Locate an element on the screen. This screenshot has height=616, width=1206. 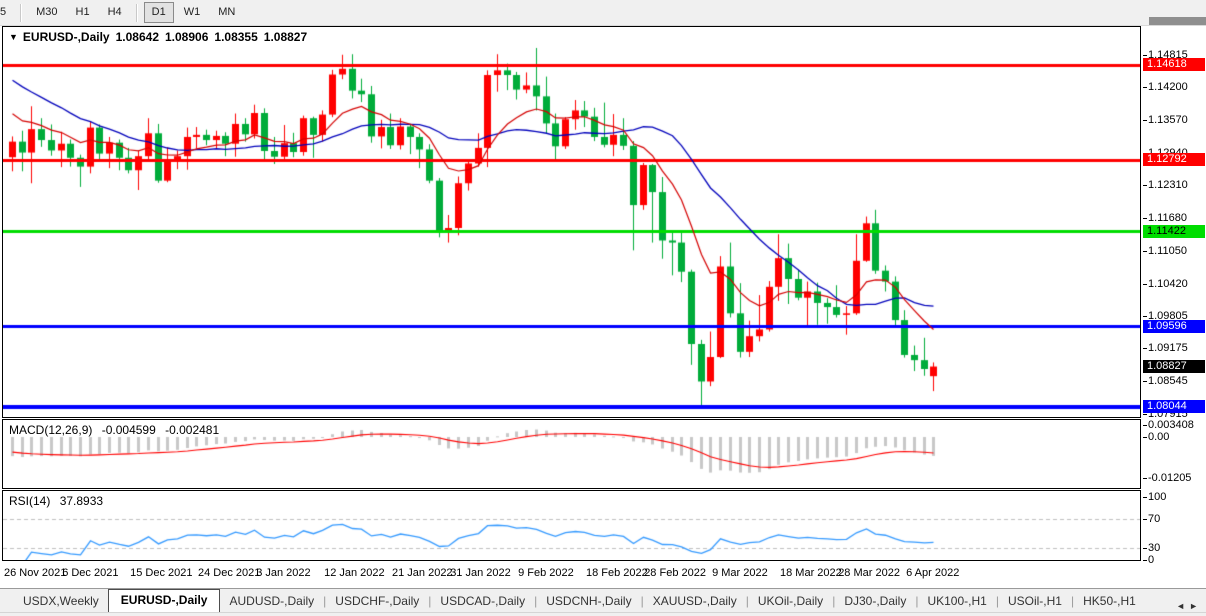
date-tick: 28 Feb 2022 is located at coordinates (675, 573).